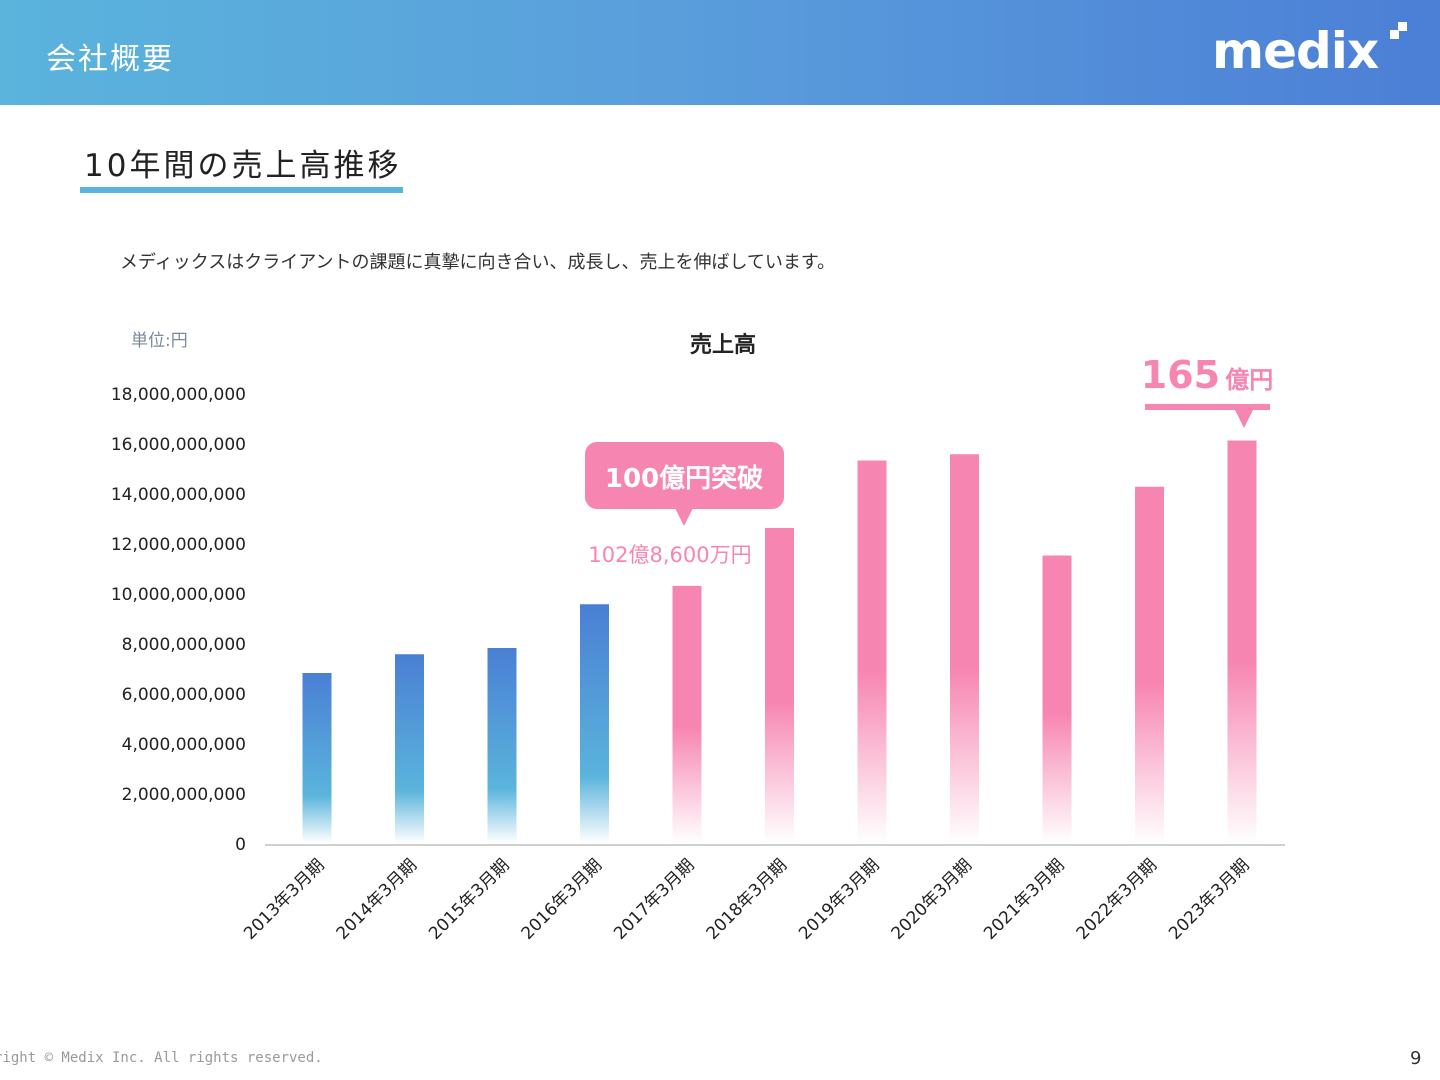  What do you see at coordinates (478, 262) in the screenshot?
I see `lead-text: メディックスはクライアントの課題に真摯に向き合い、成長し、売上を伸ばしています。` at bounding box center [478, 262].